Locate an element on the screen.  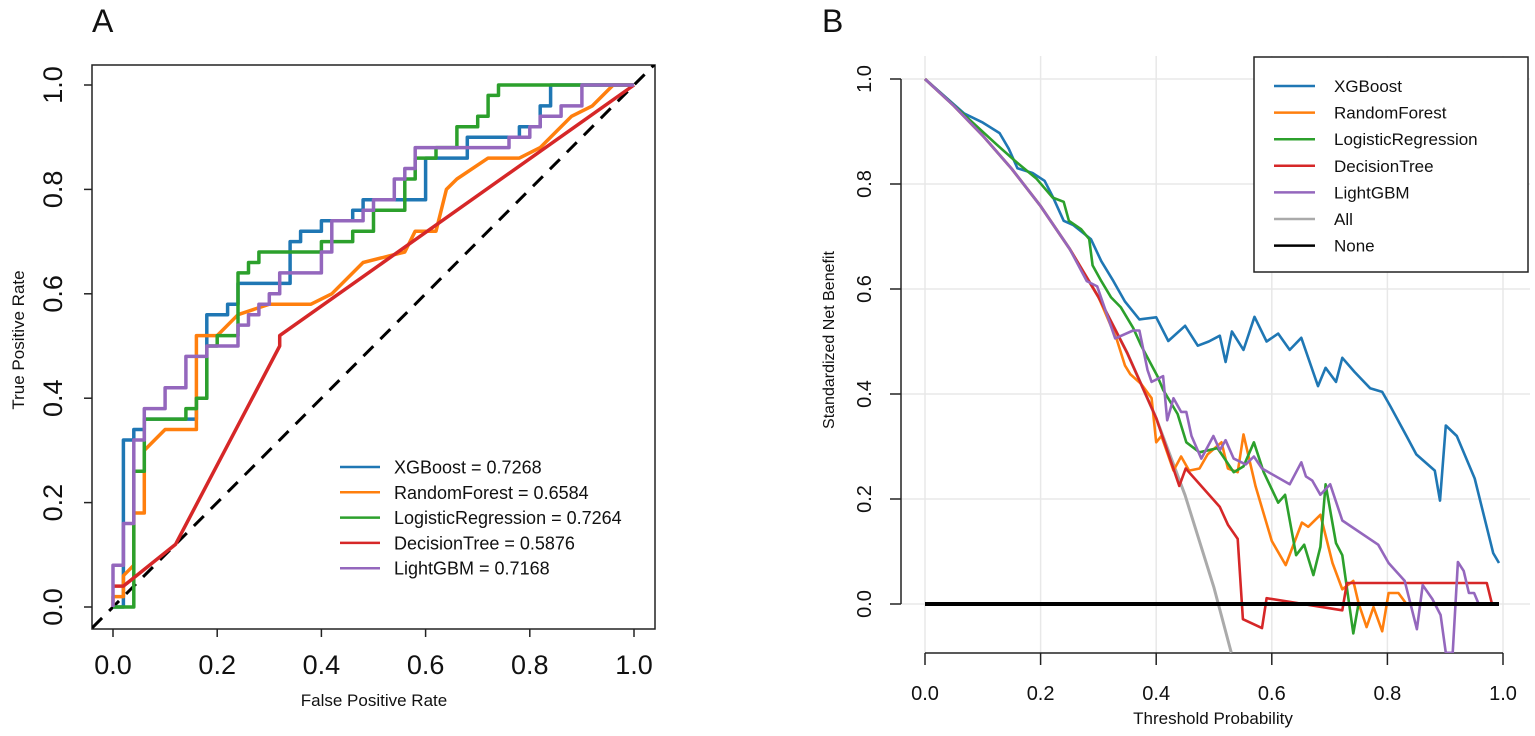
y-axis-title: True Positive Rate is located at coordinates (18, 339).